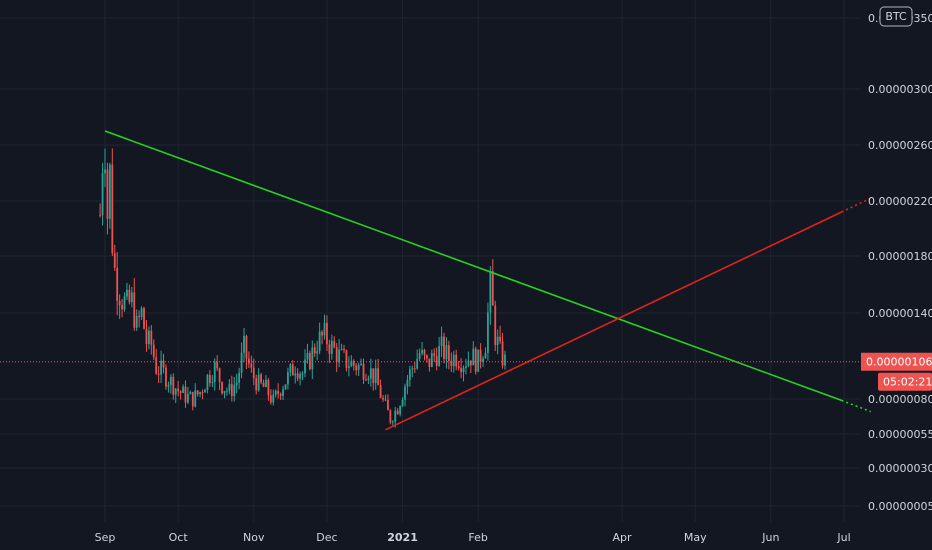 The image size is (932, 550). Describe the element at coordinates (105, 537) in the screenshot. I see `x-tick-label: Sep` at that location.